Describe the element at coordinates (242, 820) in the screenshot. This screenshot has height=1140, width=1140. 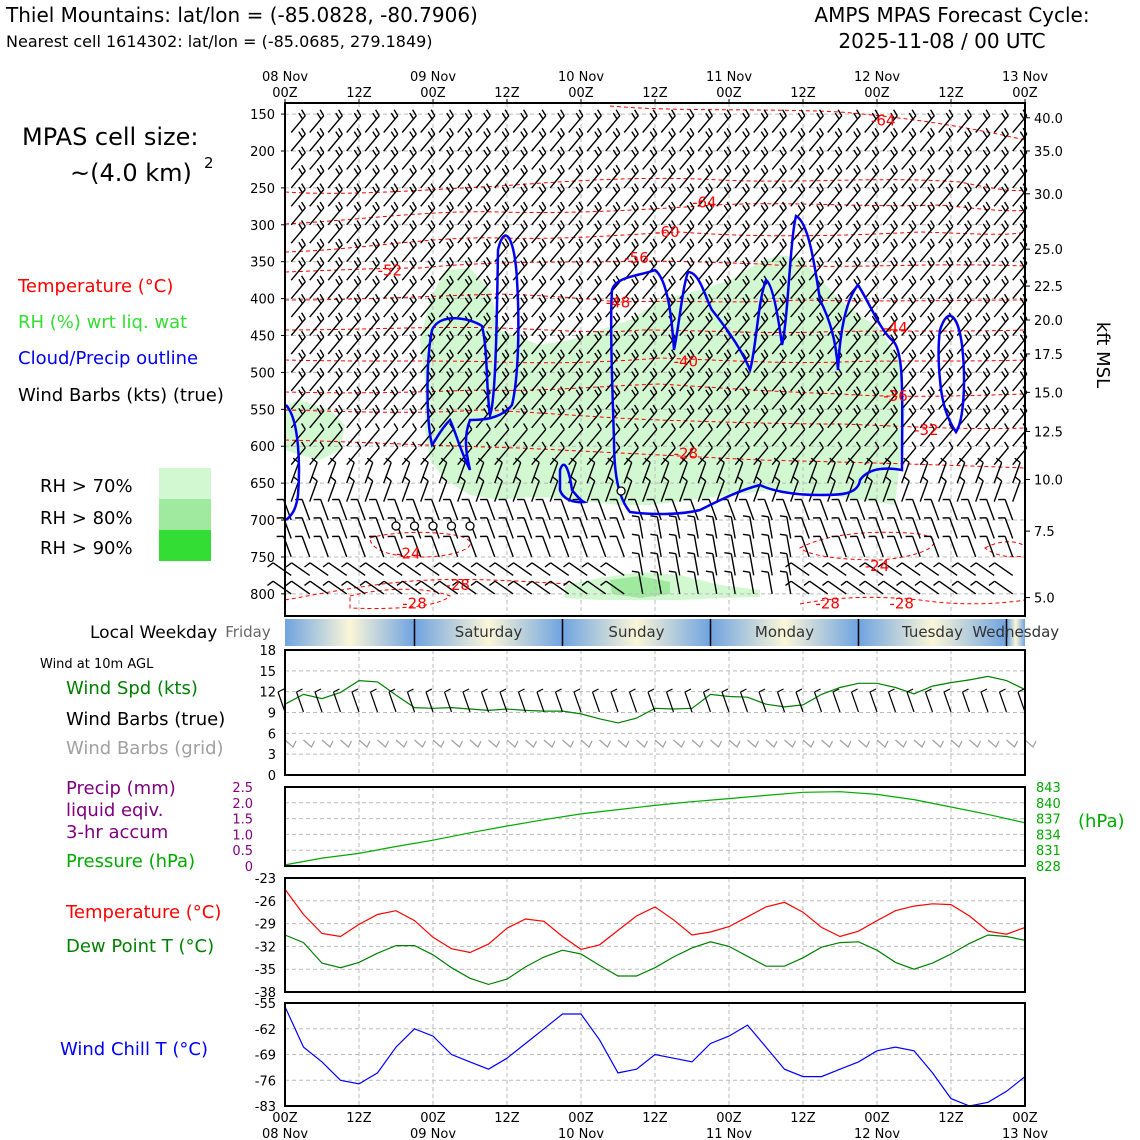
I see `precip-tick-label: 1.5` at that location.